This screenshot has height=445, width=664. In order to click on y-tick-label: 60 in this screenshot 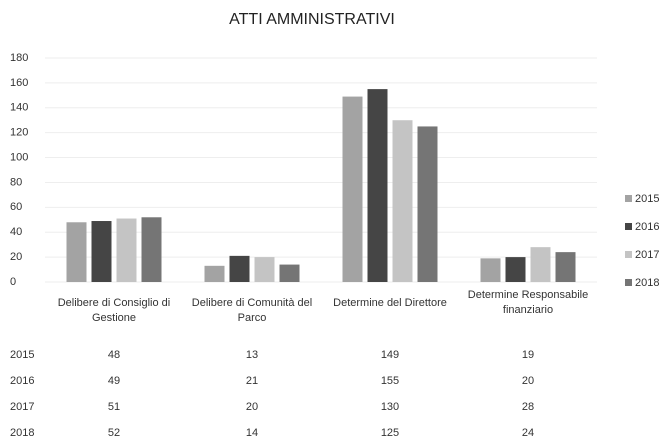, I will do `click(16, 207)`.